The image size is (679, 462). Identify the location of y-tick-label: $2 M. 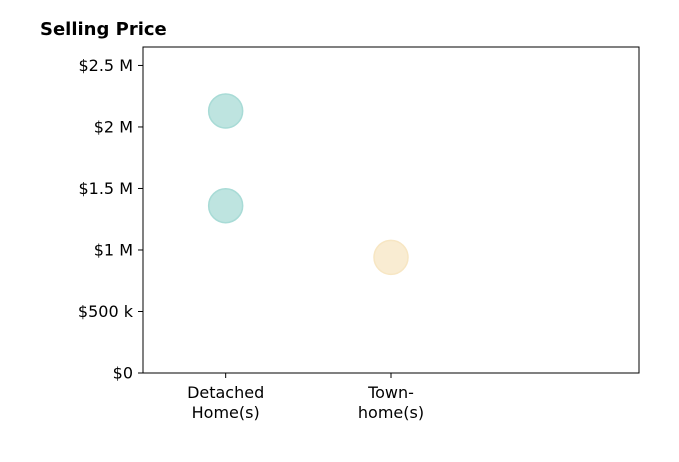
(113, 126).